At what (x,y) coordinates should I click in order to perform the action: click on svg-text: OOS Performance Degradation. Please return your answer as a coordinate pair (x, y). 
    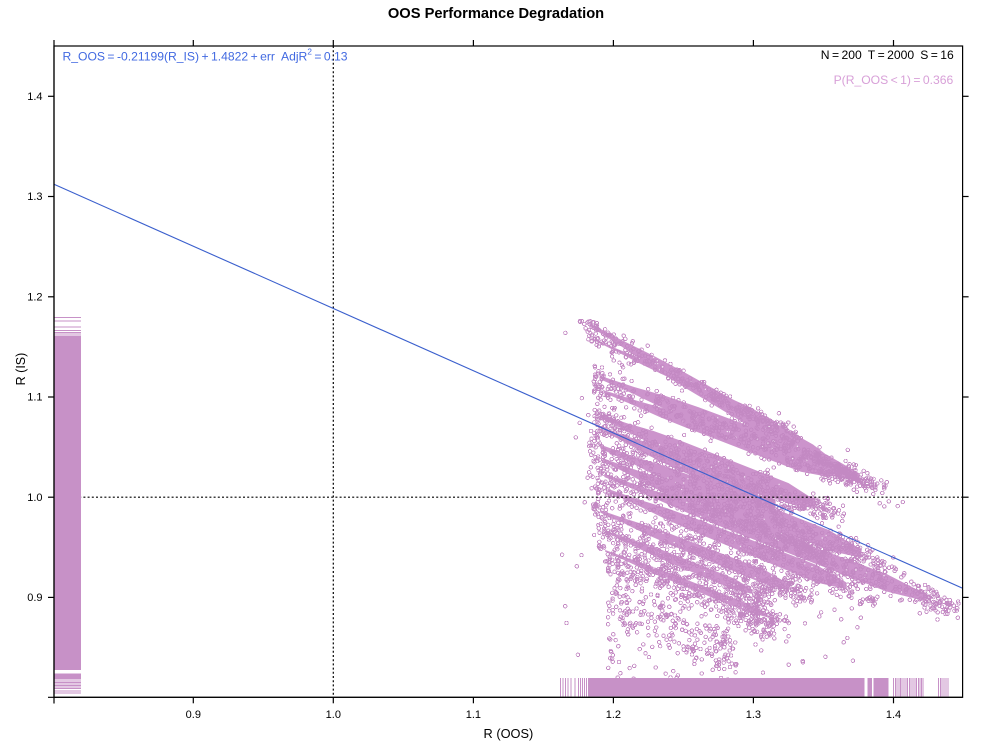
    Looking at the image, I should click on (496, 14).